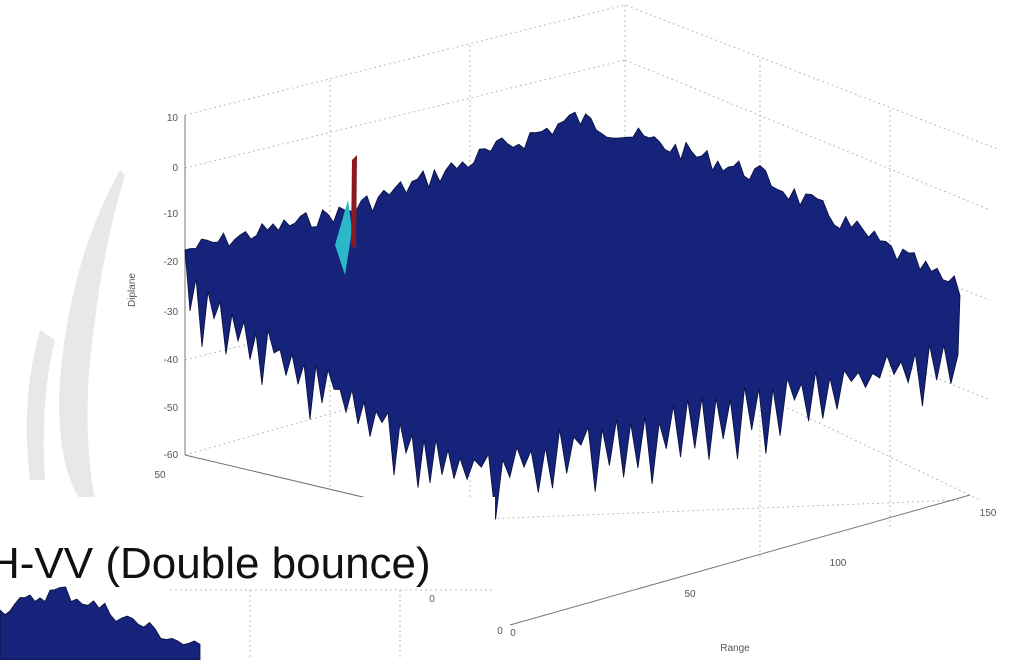 The image size is (1015, 665). Describe the element at coordinates (171, 408) in the screenshot. I see `z-tick-label: -50` at that location.